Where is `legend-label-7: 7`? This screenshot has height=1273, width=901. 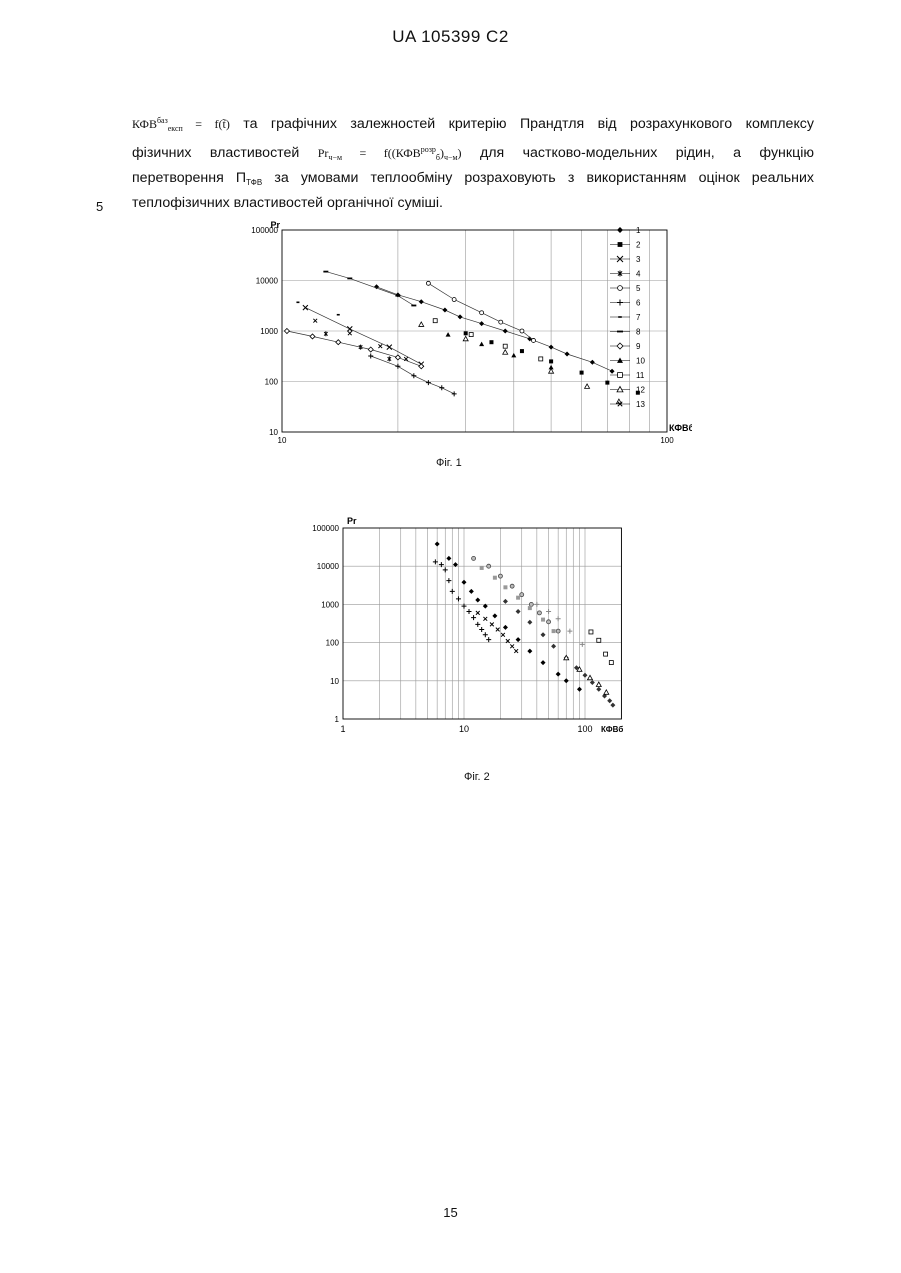 legend-label-7: 7 is located at coordinates (638, 317).